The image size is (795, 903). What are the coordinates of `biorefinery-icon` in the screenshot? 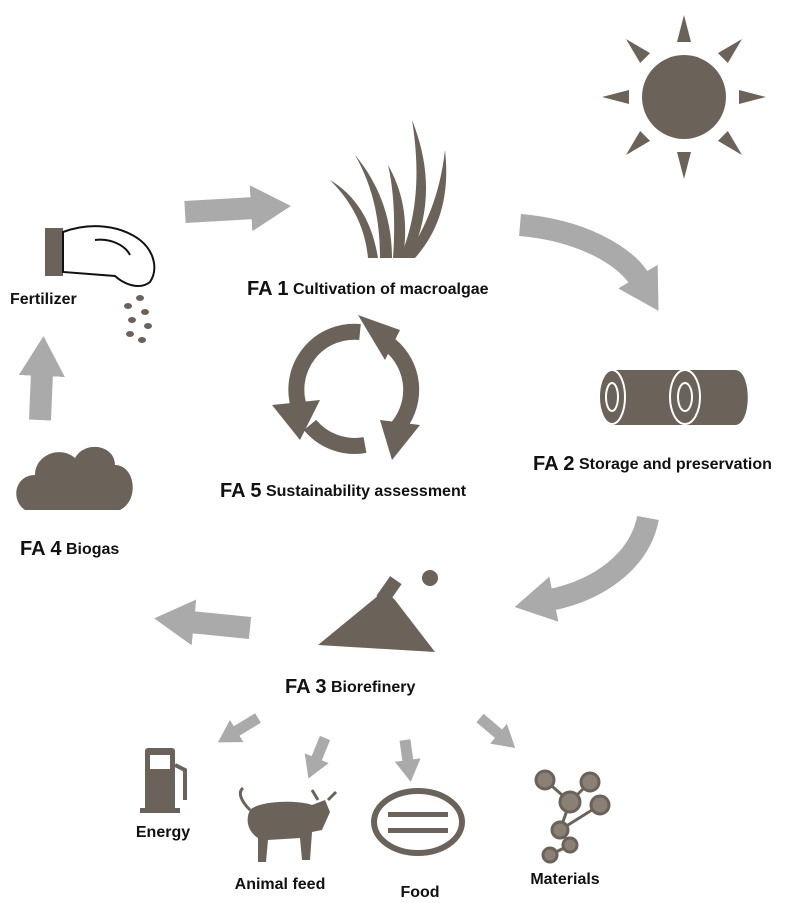 It's located at (378, 611).